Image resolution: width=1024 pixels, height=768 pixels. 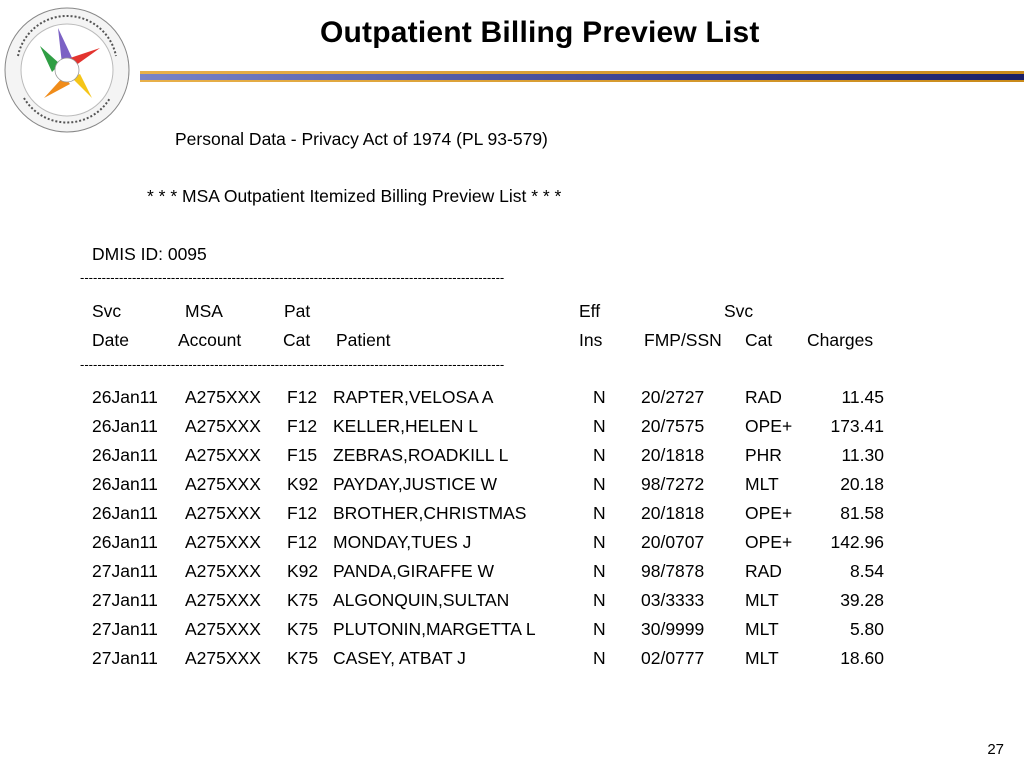 I want to click on row-fmp: 20/0707, so click(x=673, y=542).